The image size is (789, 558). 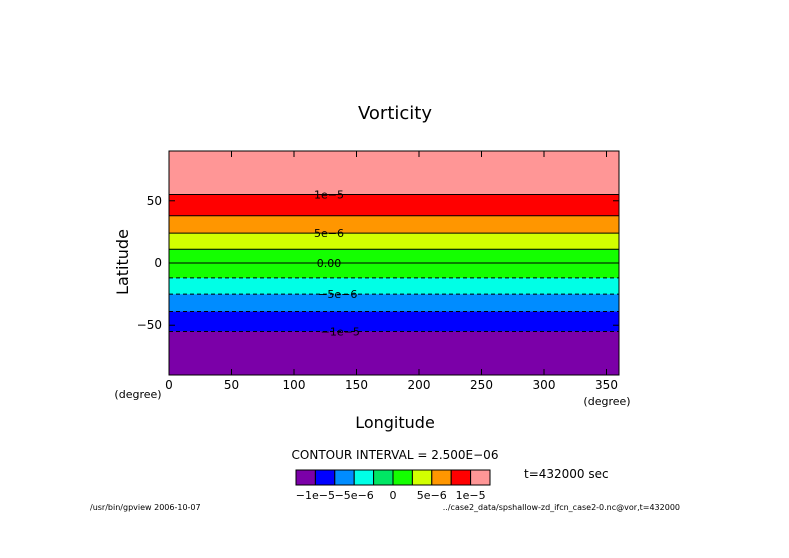 What do you see at coordinates (481, 385) in the screenshot?
I see `x-tick-label: 250` at bounding box center [481, 385].